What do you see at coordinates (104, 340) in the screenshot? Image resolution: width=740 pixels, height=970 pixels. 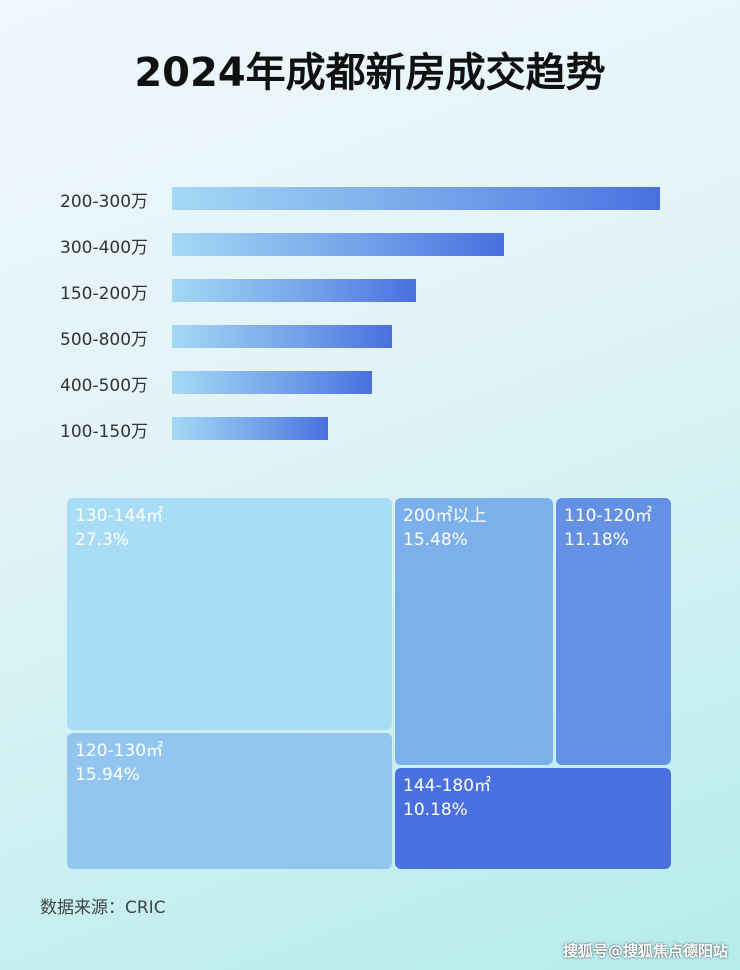 I see `bar-label: 500-800万` at bounding box center [104, 340].